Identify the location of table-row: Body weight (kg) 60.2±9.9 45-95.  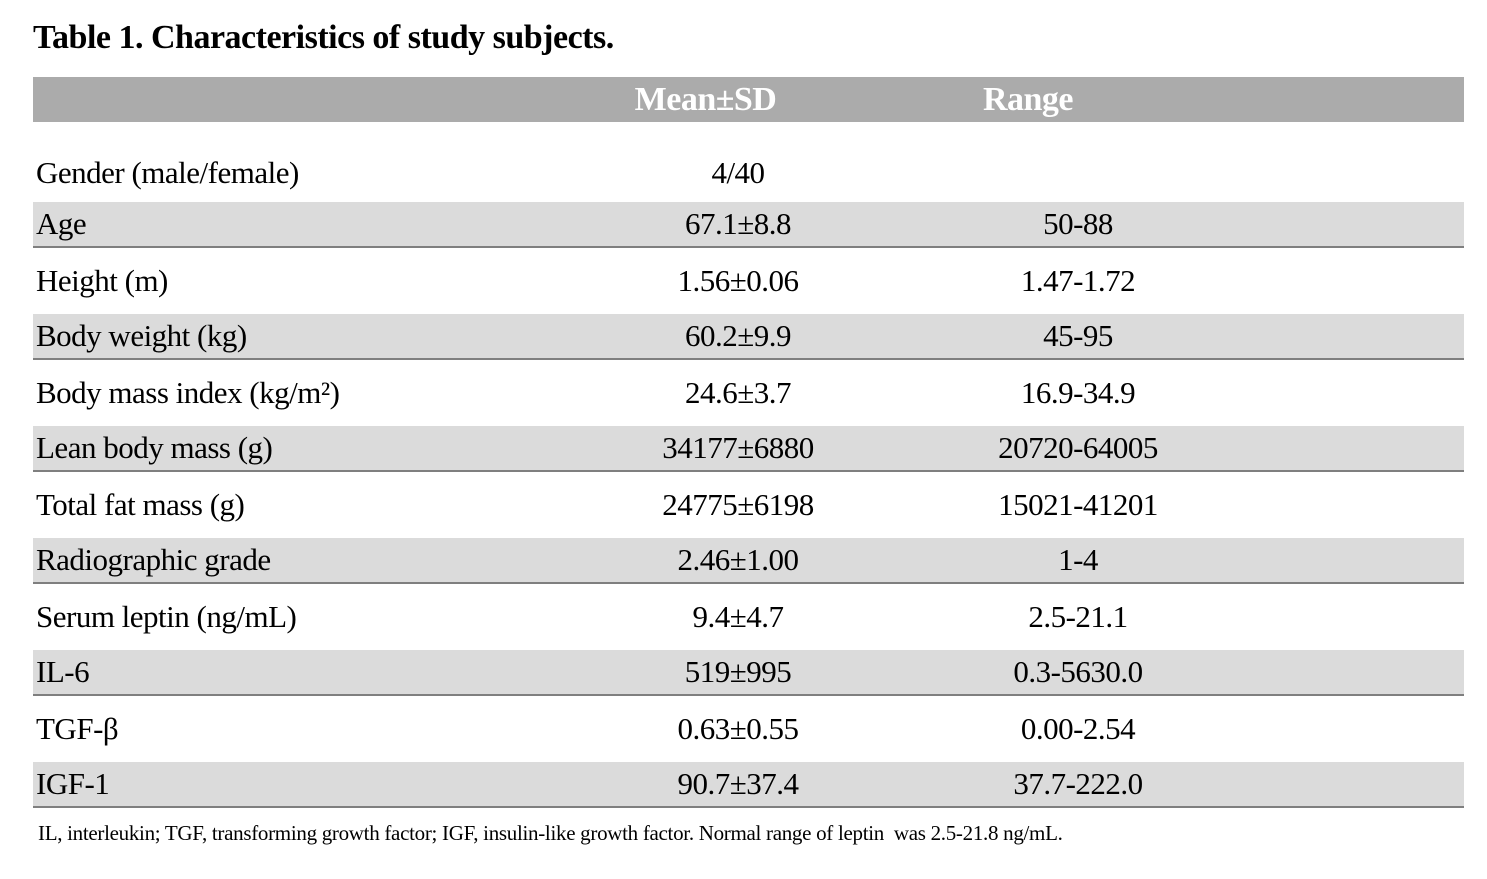
(748, 337).